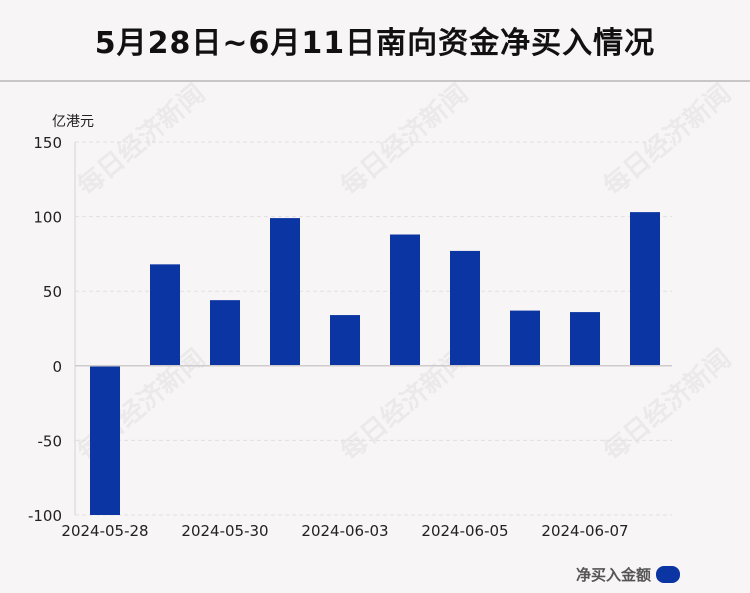  Describe the element at coordinates (614, 575) in the screenshot. I see `legend-label: 净买入金额` at that location.